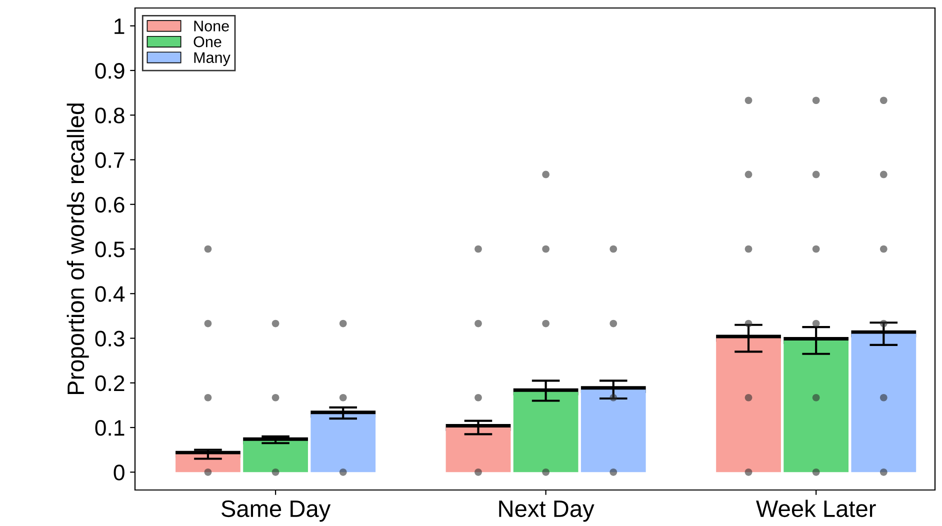  What do you see at coordinates (110, 294) in the screenshot?
I see `y-tick-label: 0.4` at bounding box center [110, 294].